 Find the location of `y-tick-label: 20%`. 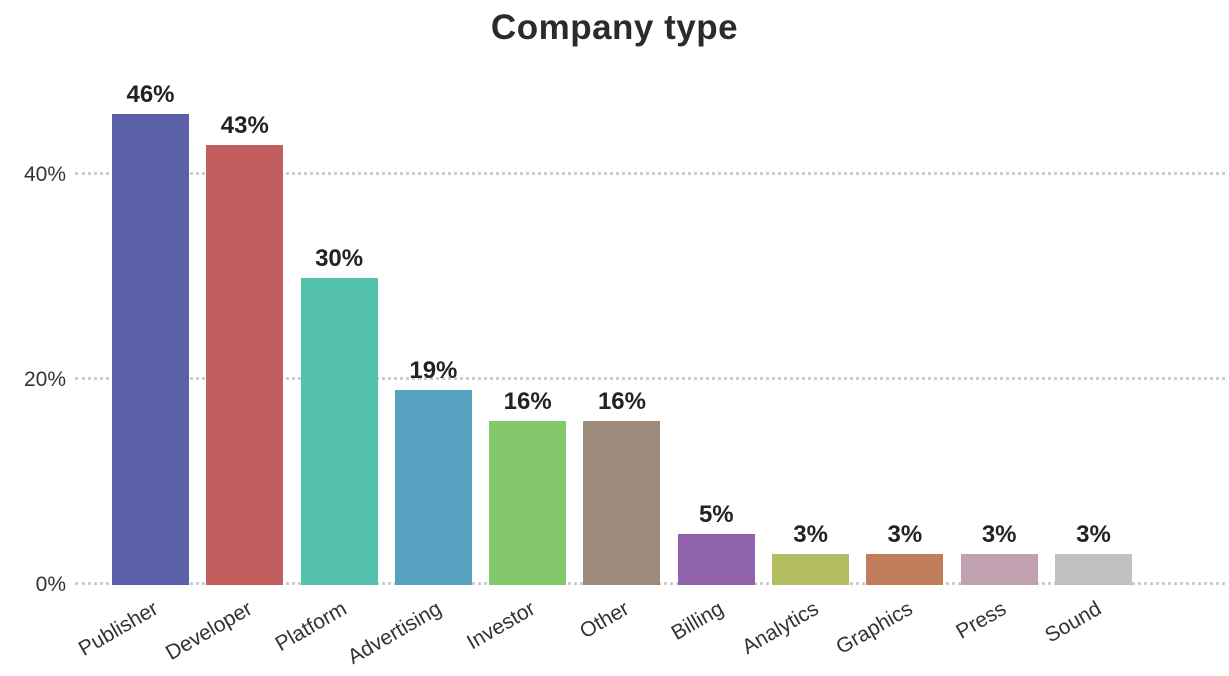

y-tick-label: 20% is located at coordinates (44, 380).